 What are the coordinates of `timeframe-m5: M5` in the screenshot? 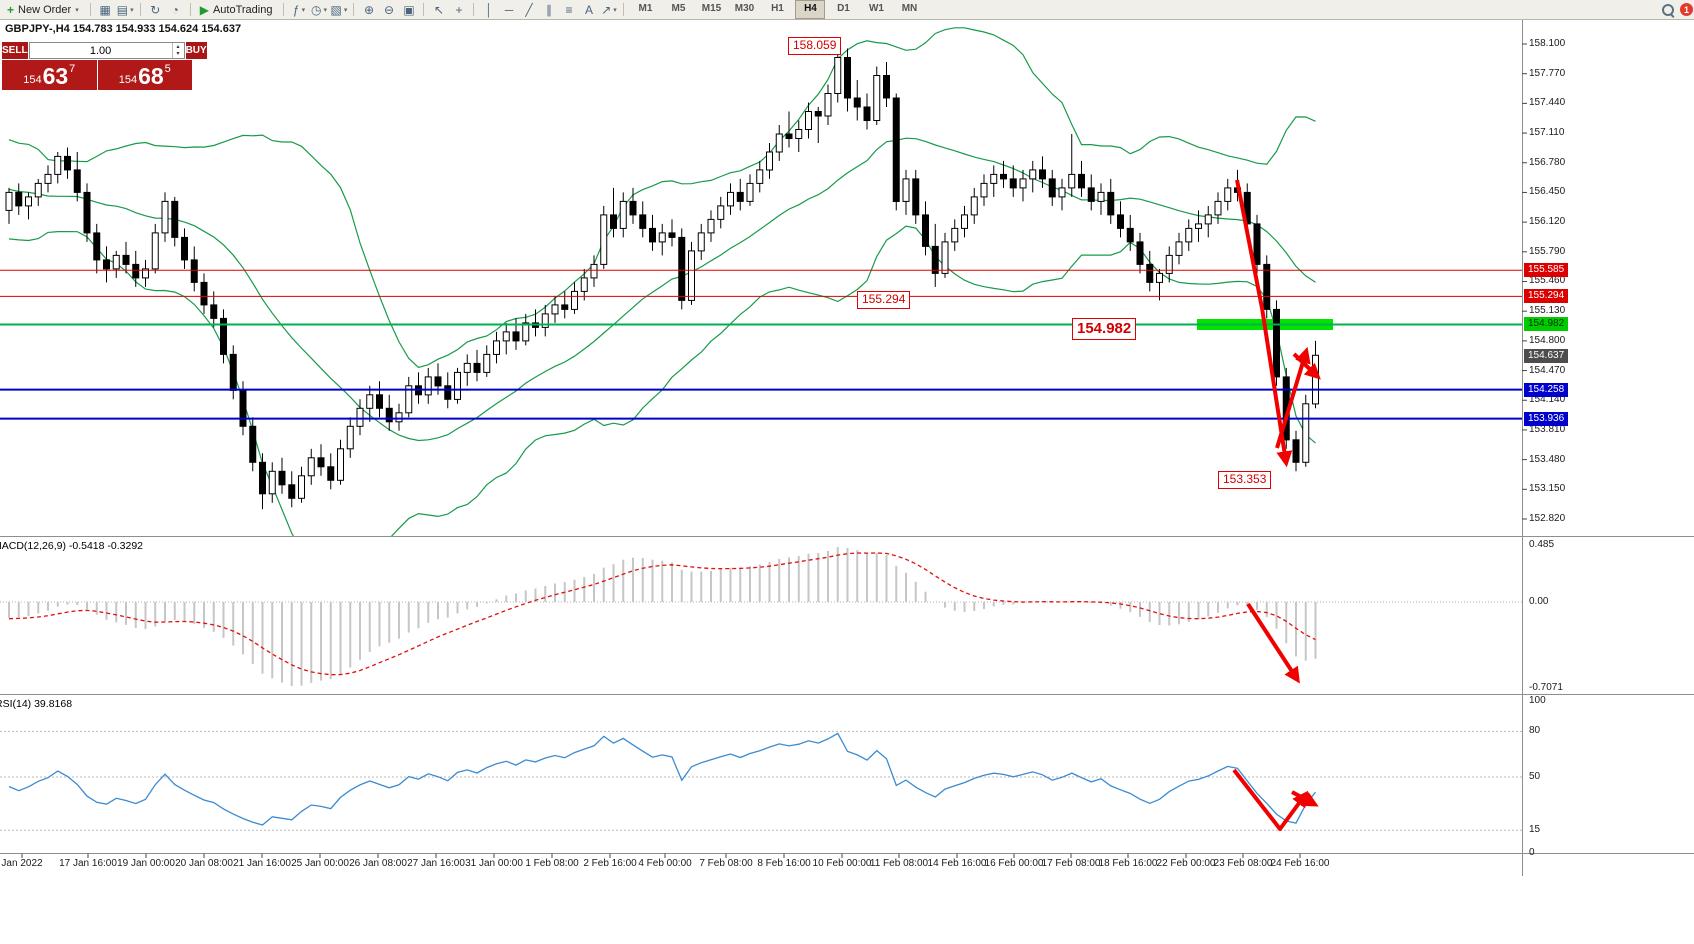 It's located at (678, 8).